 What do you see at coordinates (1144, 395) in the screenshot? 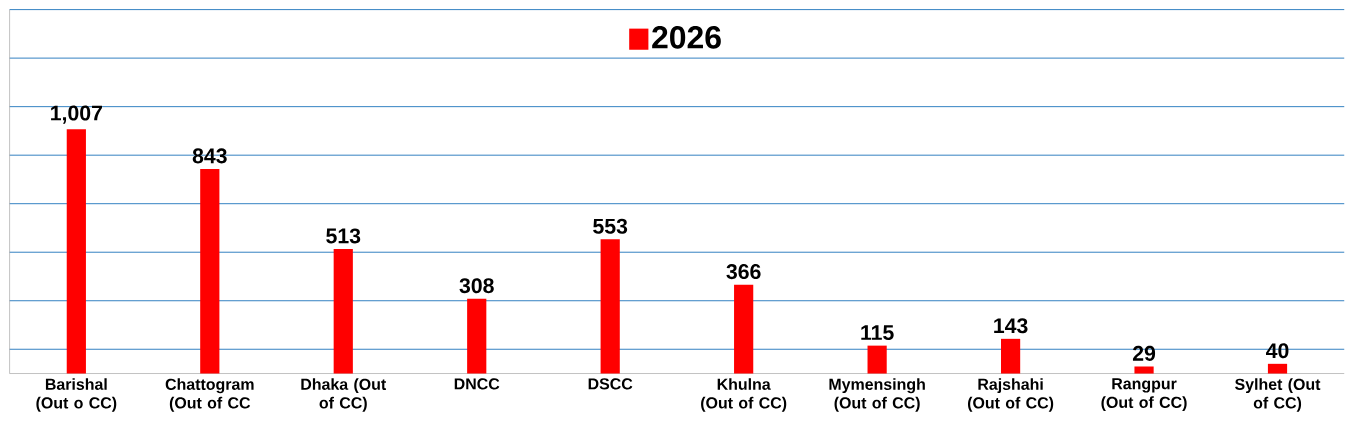
I see `x-tick-label: Rangpur (Out of CC)` at bounding box center [1144, 395].